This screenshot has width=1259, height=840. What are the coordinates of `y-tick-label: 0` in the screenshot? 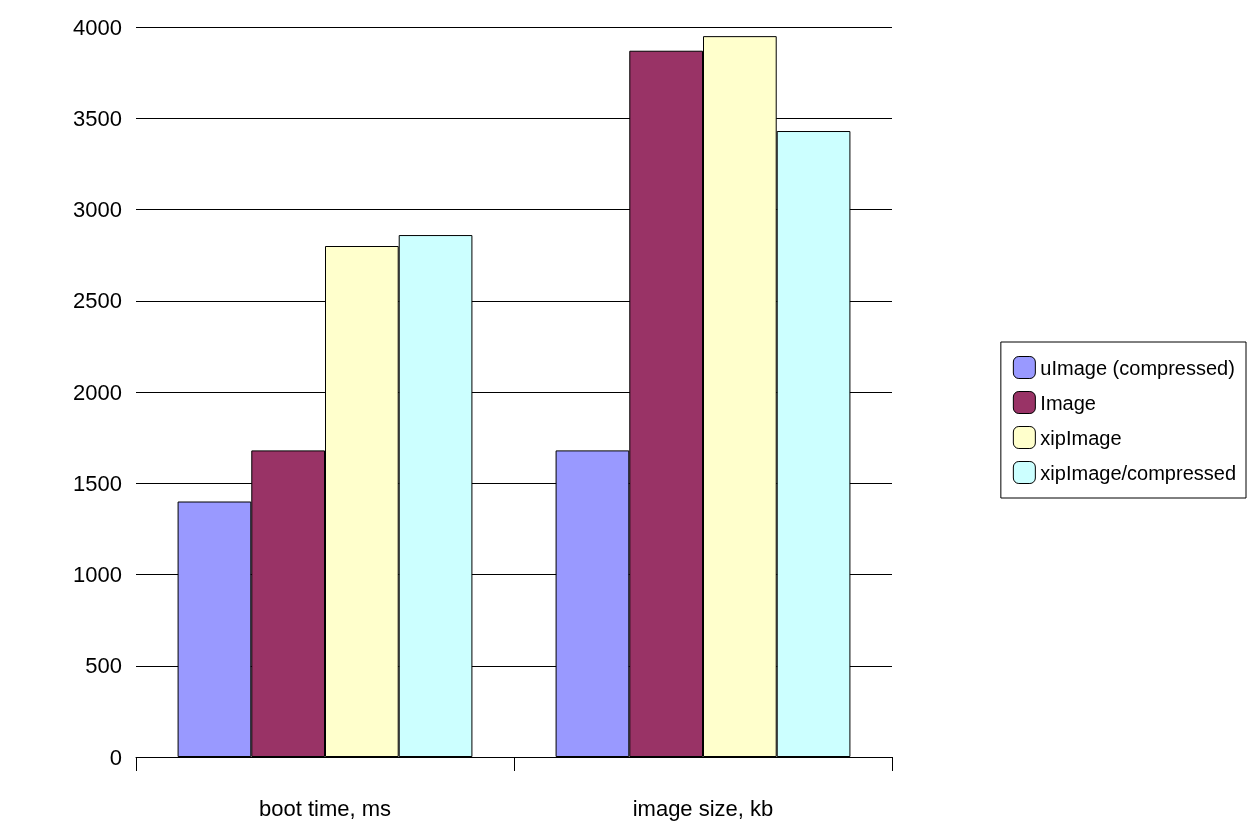 It's located at (115, 757).